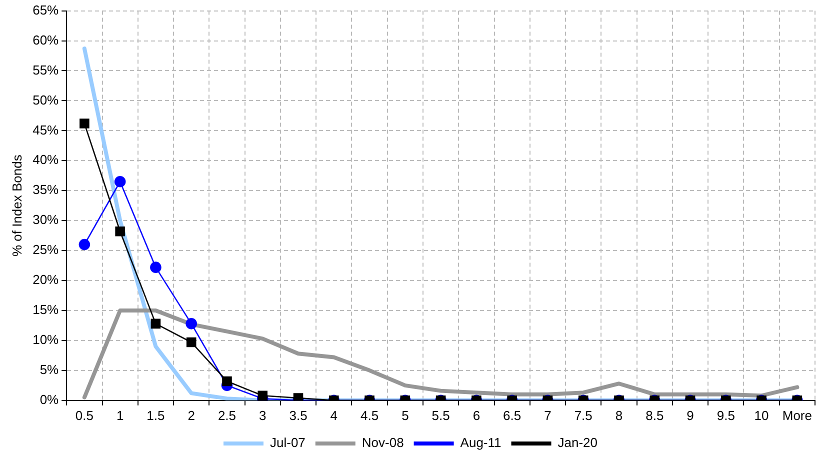  What do you see at coordinates (46, 70) in the screenshot?
I see `y-tick-label: 55%` at bounding box center [46, 70].